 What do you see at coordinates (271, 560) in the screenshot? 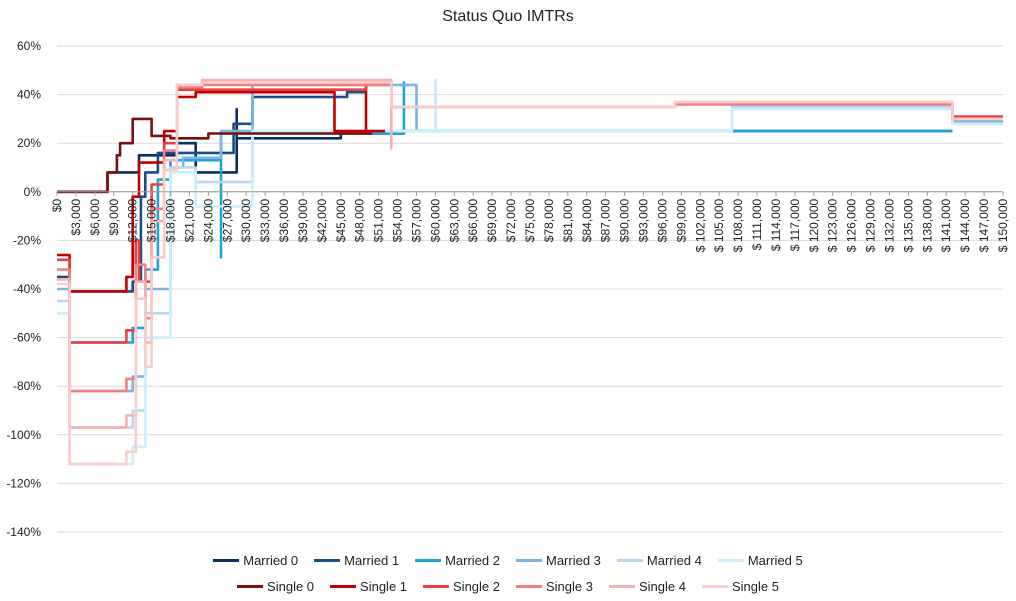
I see `legend-label: Married 0` at bounding box center [271, 560].